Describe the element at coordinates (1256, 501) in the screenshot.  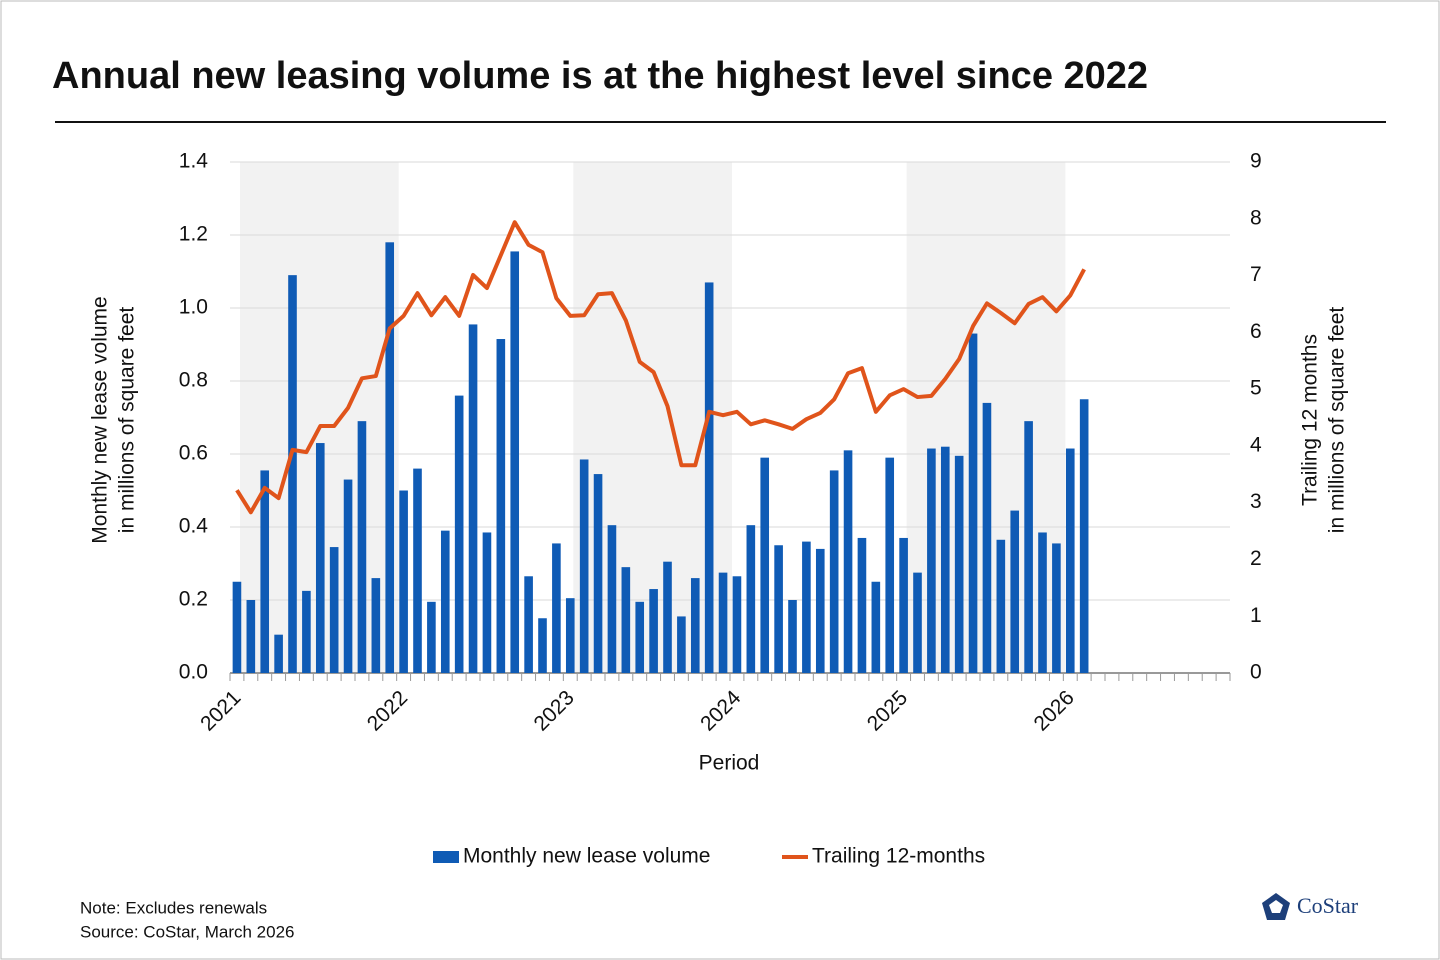
I see `y2-tick-label: 3` at that location.